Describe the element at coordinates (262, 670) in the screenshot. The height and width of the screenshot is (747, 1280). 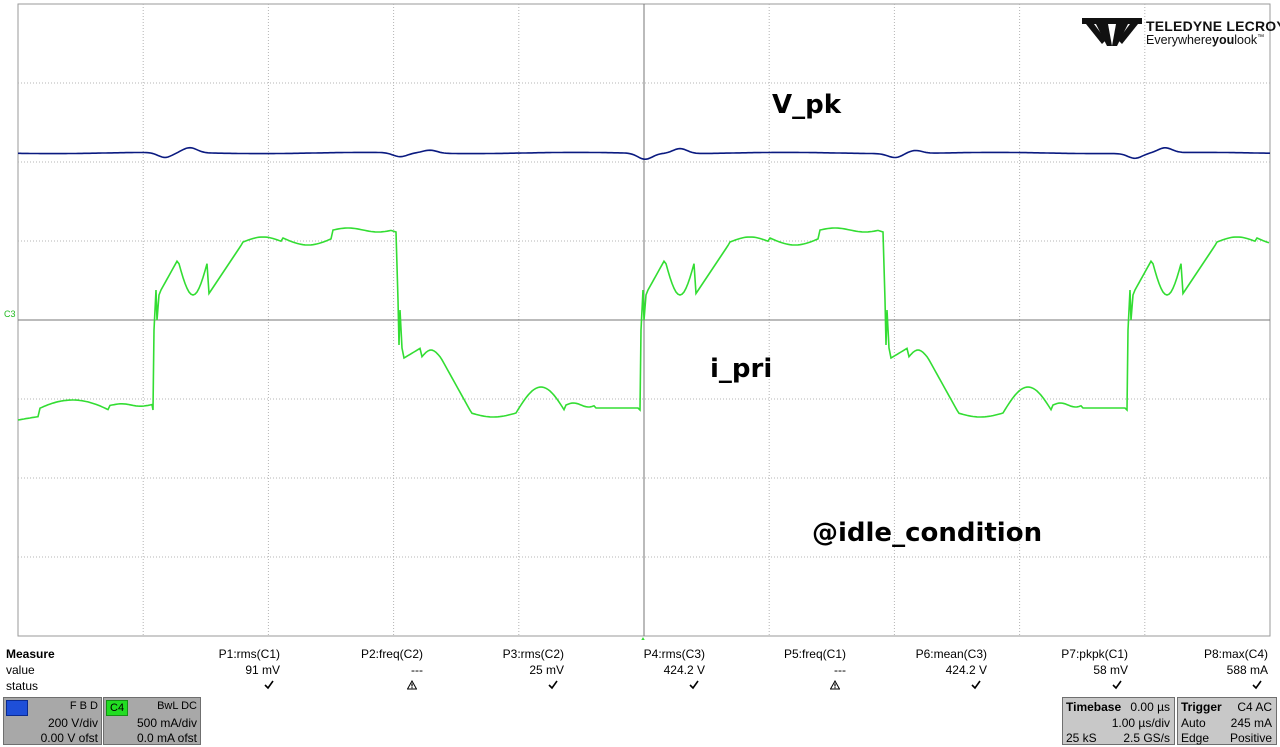
I see `measure-param-value: 91 mV` at that location.